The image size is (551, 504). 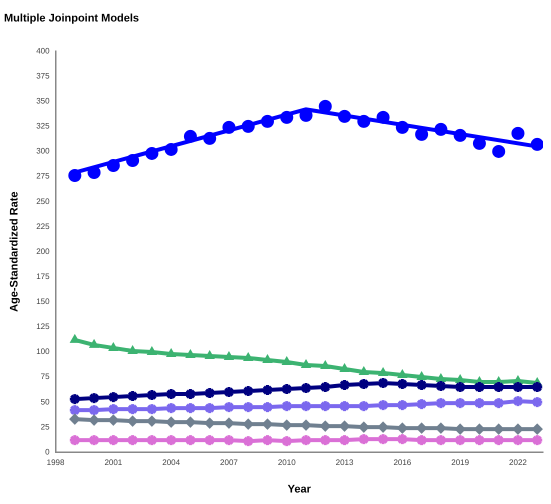 I want to click on y-tick-label: 350, so click(x=43, y=101).